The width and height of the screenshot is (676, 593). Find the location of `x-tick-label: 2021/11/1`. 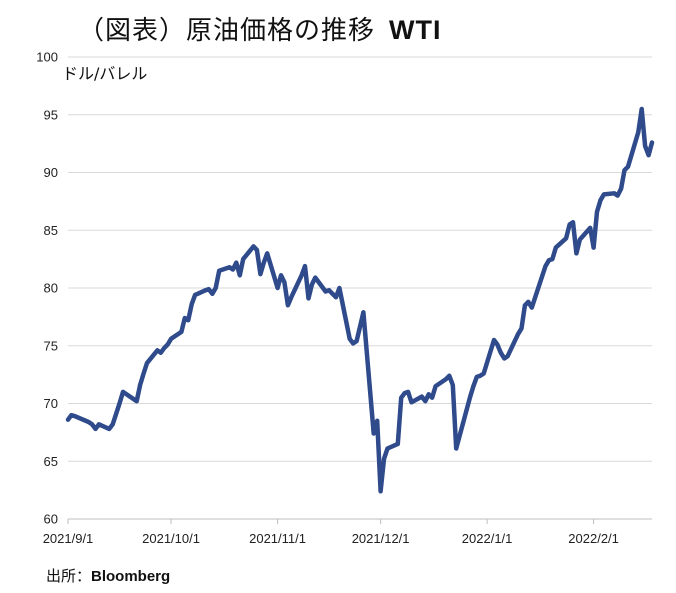

x-tick-label: 2021/11/1 is located at coordinates (277, 538).